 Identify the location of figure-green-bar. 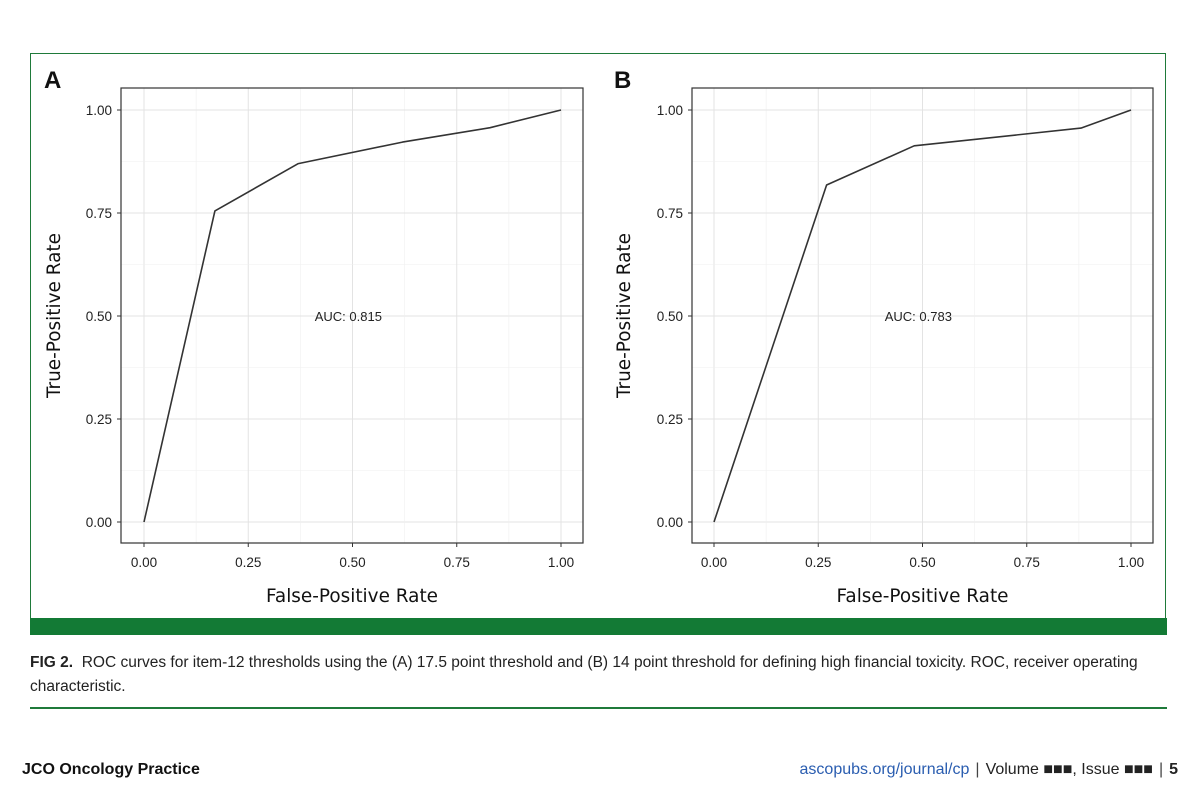
(598, 626).